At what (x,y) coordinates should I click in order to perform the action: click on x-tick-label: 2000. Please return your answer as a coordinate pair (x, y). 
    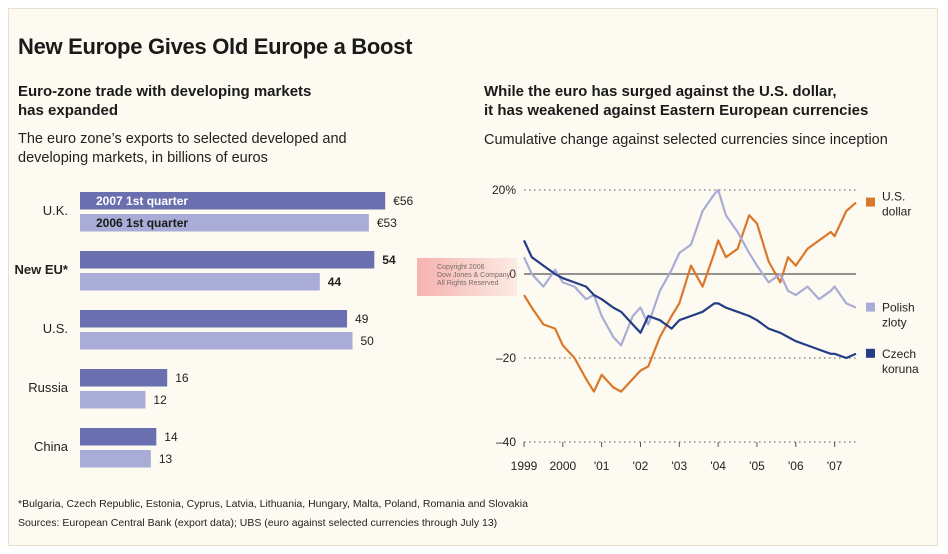
    Looking at the image, I should click on (562, 466).